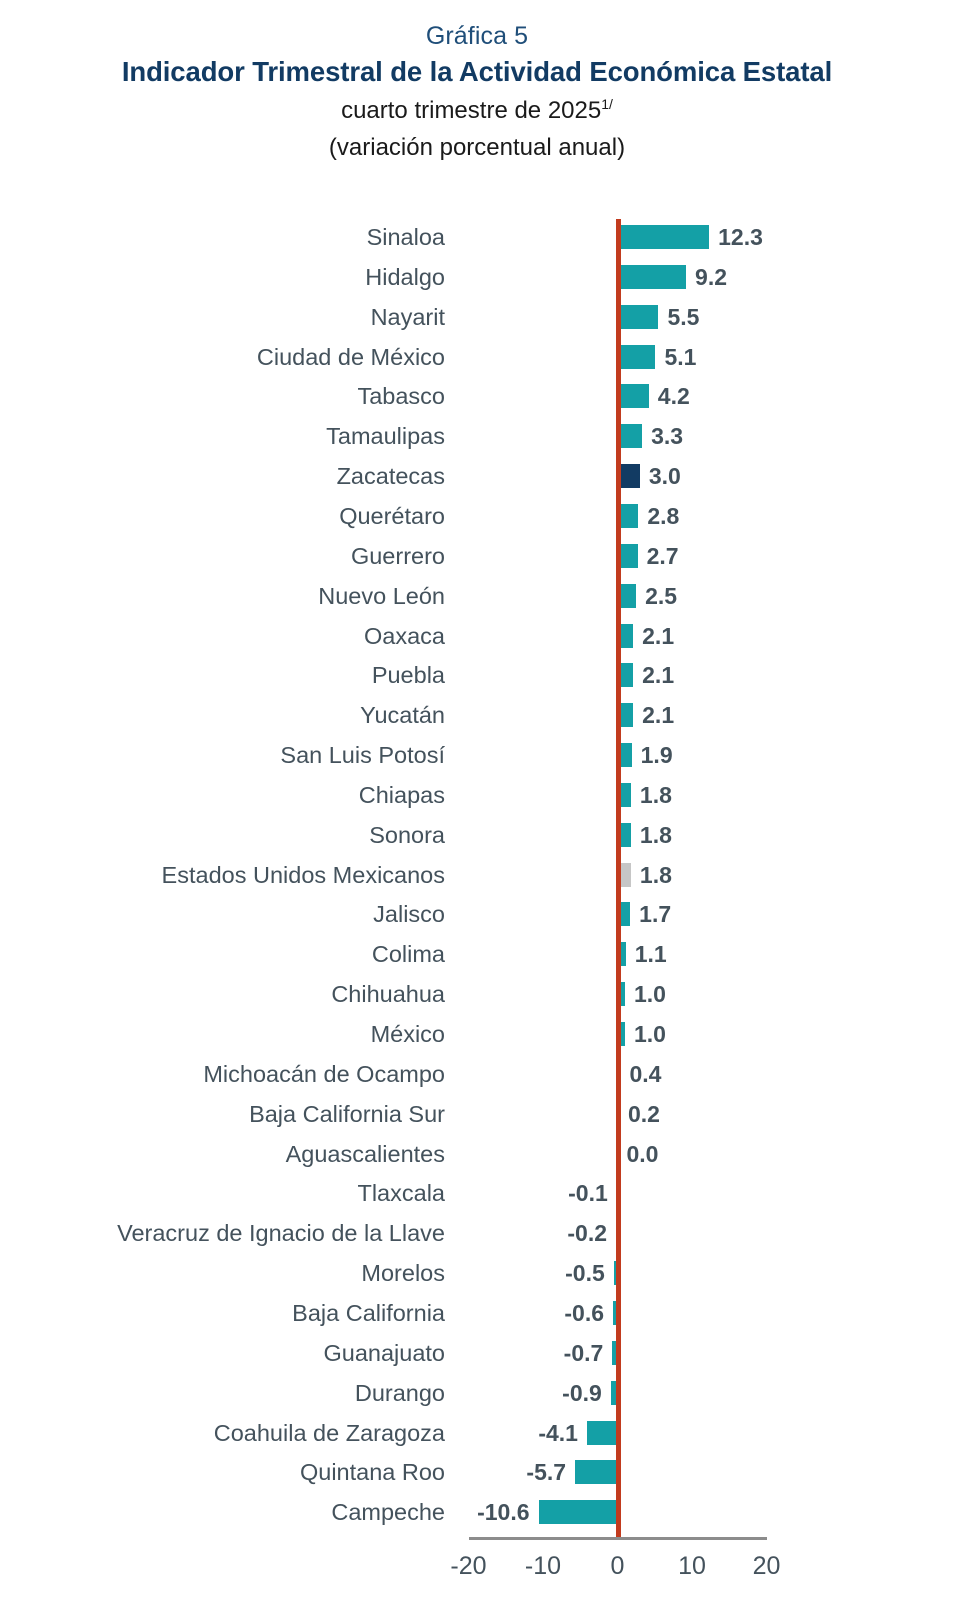 The width and height of the screenshot is (954, 1600). I want to click on bar-value-label: 2.7, so click(662, 555).